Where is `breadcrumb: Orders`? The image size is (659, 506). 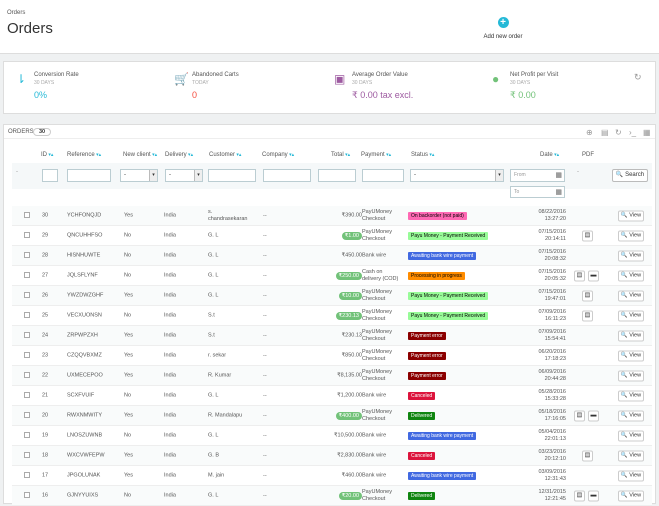 breadcrumb: Orders is located at coordinates (16, 13).